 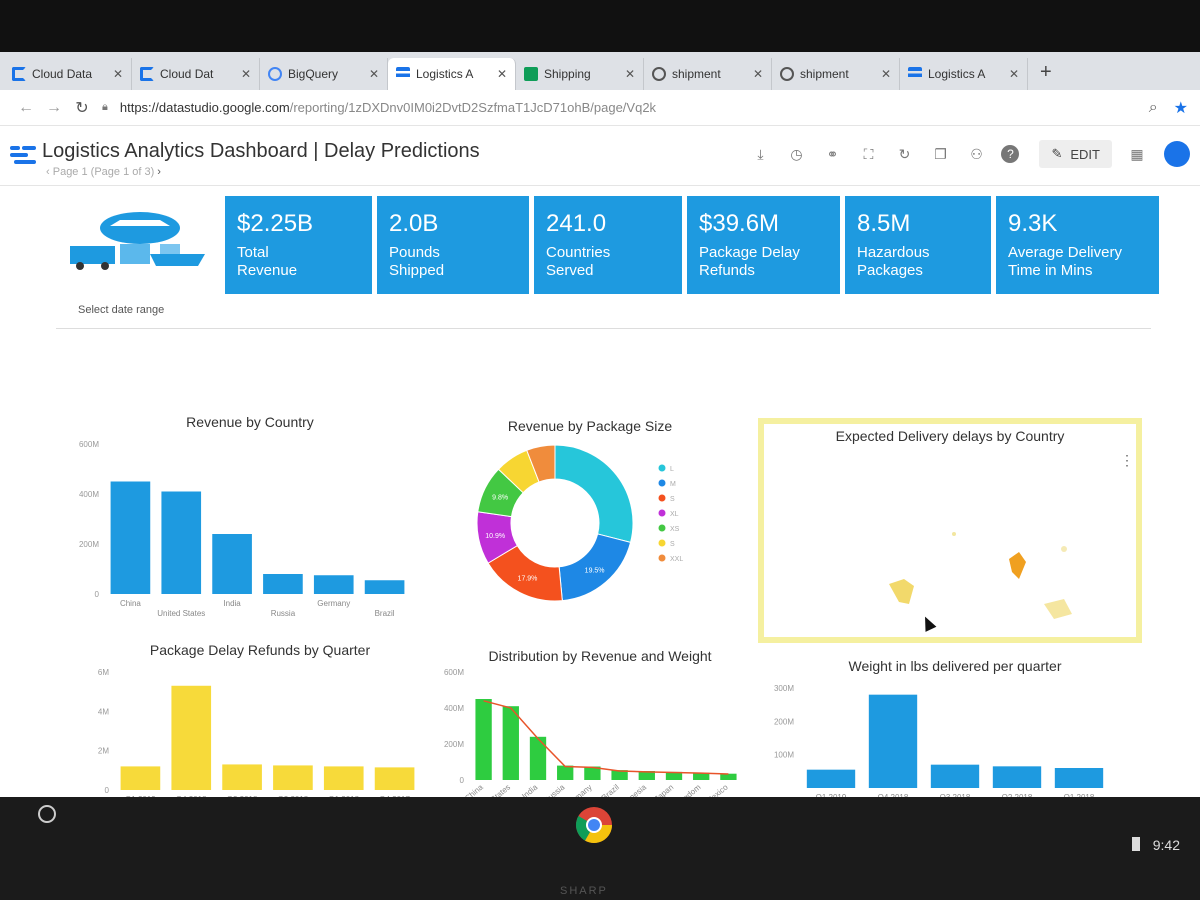 I want to click on y-tick-label: 600M, so click(x=89, y=444).